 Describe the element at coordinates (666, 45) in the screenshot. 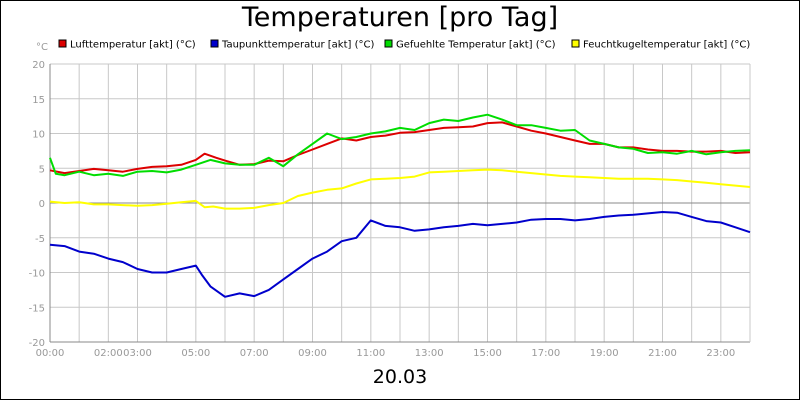

I see `legend-label-4: Feuchtkugeltemperatur [akt] (°C)` at that location.